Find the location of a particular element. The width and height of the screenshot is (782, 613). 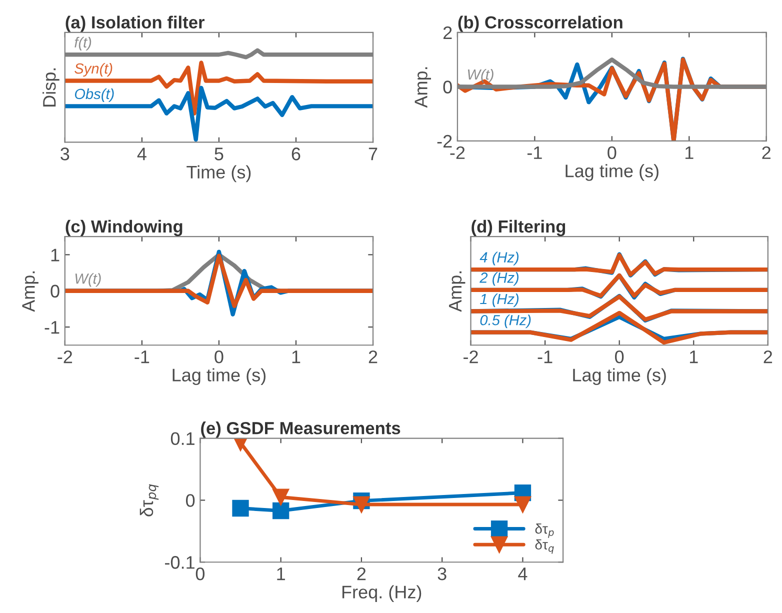

series-label: Obs(t) is located at coordinates (94, 95).